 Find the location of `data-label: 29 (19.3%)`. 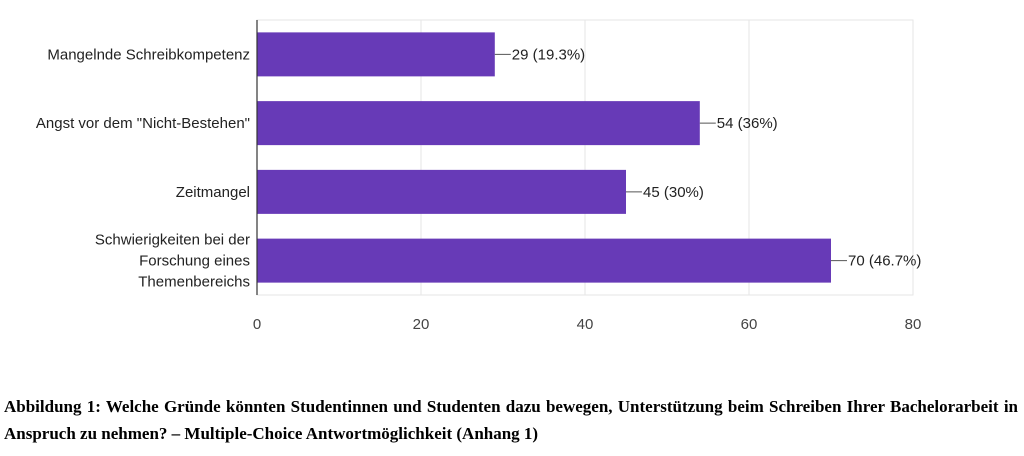

data-label: 29 (19.3%) is located at coordinates (548, 54).